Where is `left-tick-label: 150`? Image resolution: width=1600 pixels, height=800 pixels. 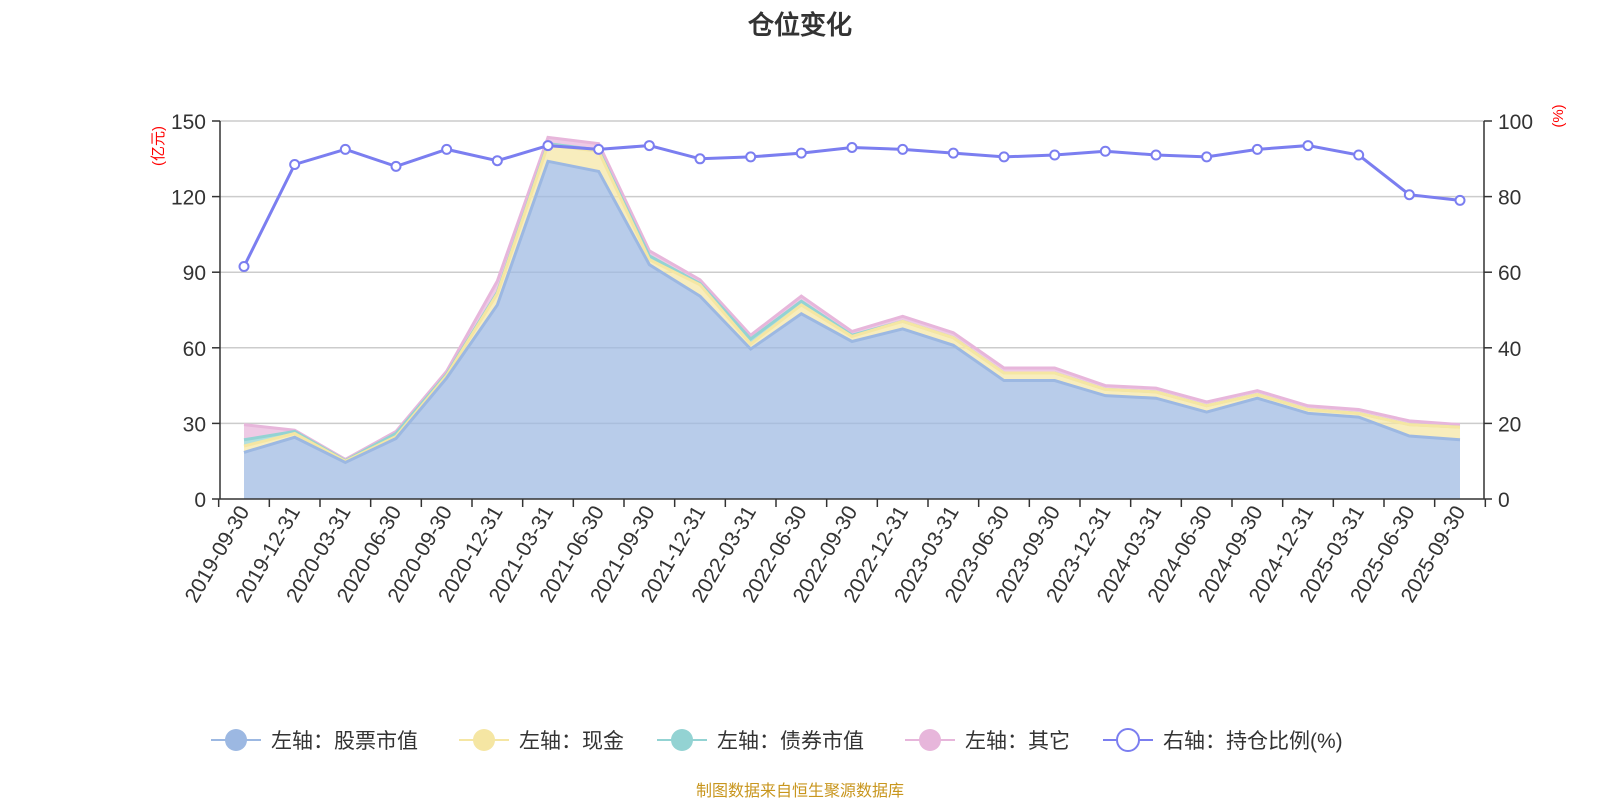
left-tick-label: 150 is located at coordinates (188, 122).